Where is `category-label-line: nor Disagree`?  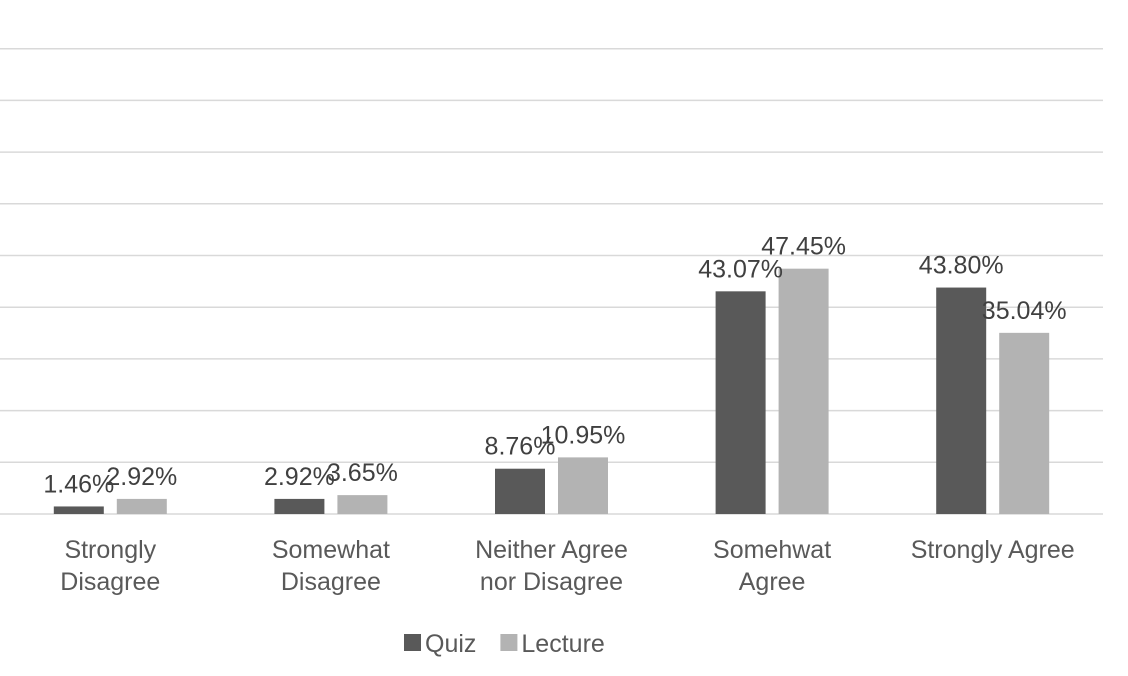 category-label-line: nor Disagree is located at coordinates (551, 582).